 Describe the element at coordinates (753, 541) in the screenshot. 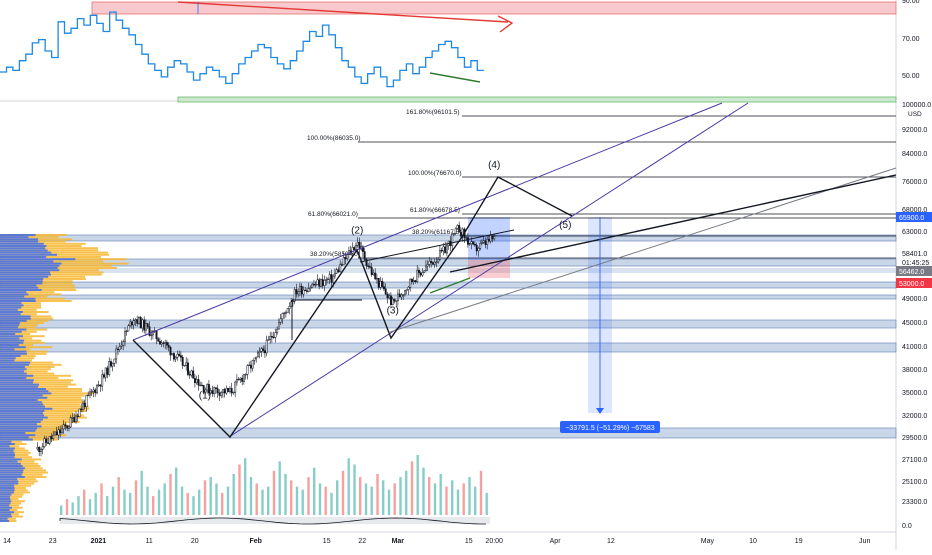

I see `time-tick: 10` at that location.